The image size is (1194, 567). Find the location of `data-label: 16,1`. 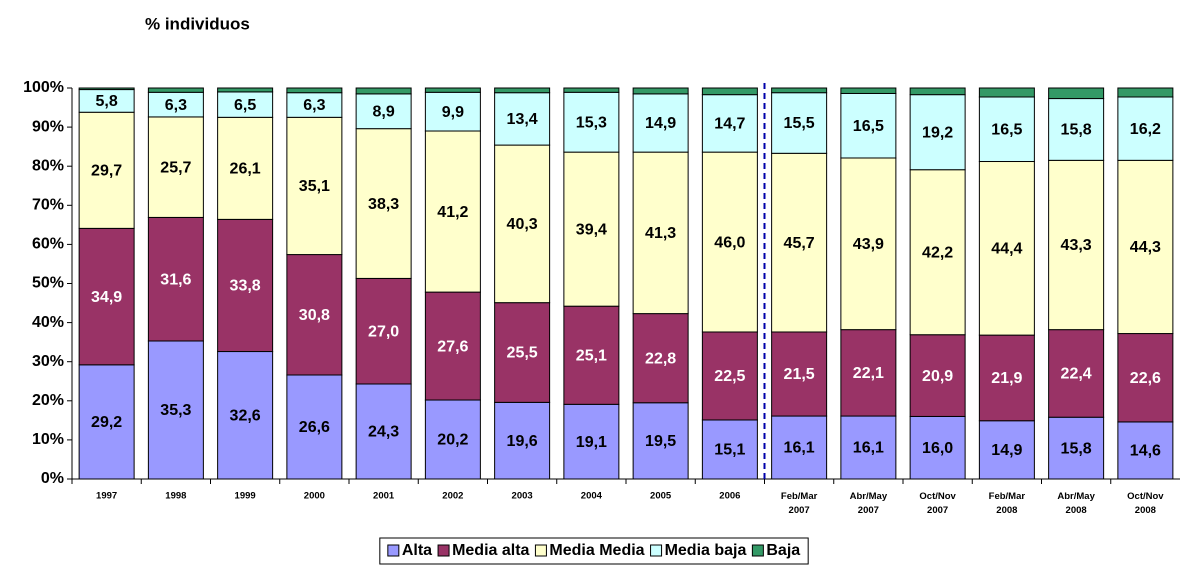

data-label: 16,1 is located at coordinates (799, 448).